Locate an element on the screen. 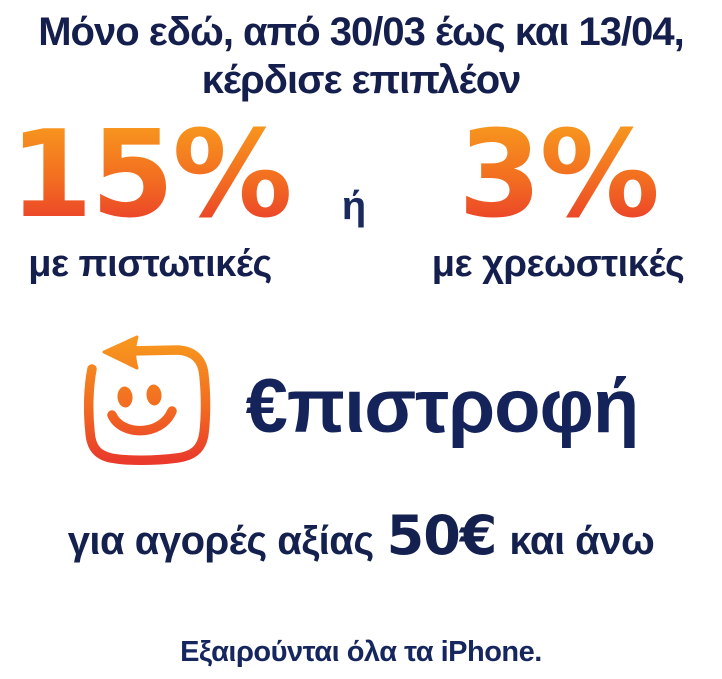  debit-offer-label: με χρεωστικές is located at coordinates (558, 264).